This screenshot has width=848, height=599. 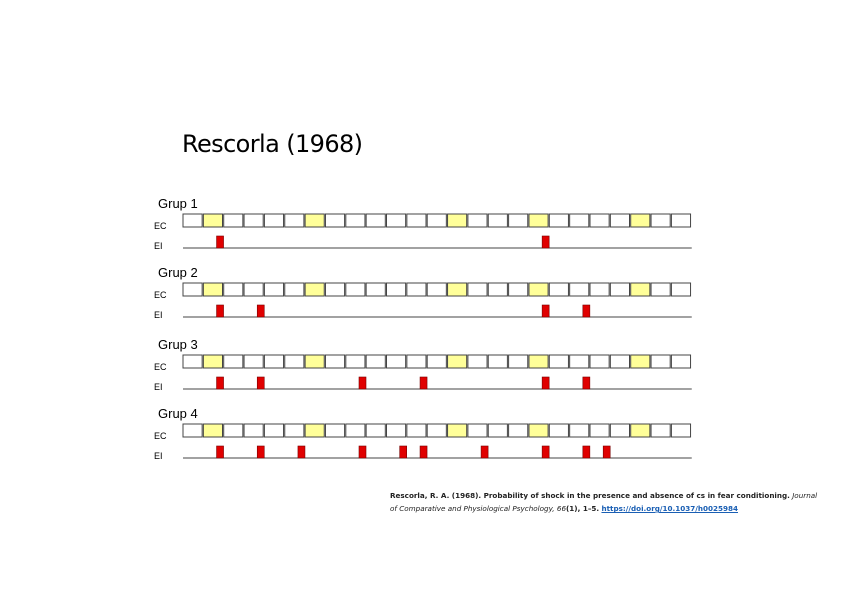 I want to click on group-label: Grup 4, so click(x=178, y=413).